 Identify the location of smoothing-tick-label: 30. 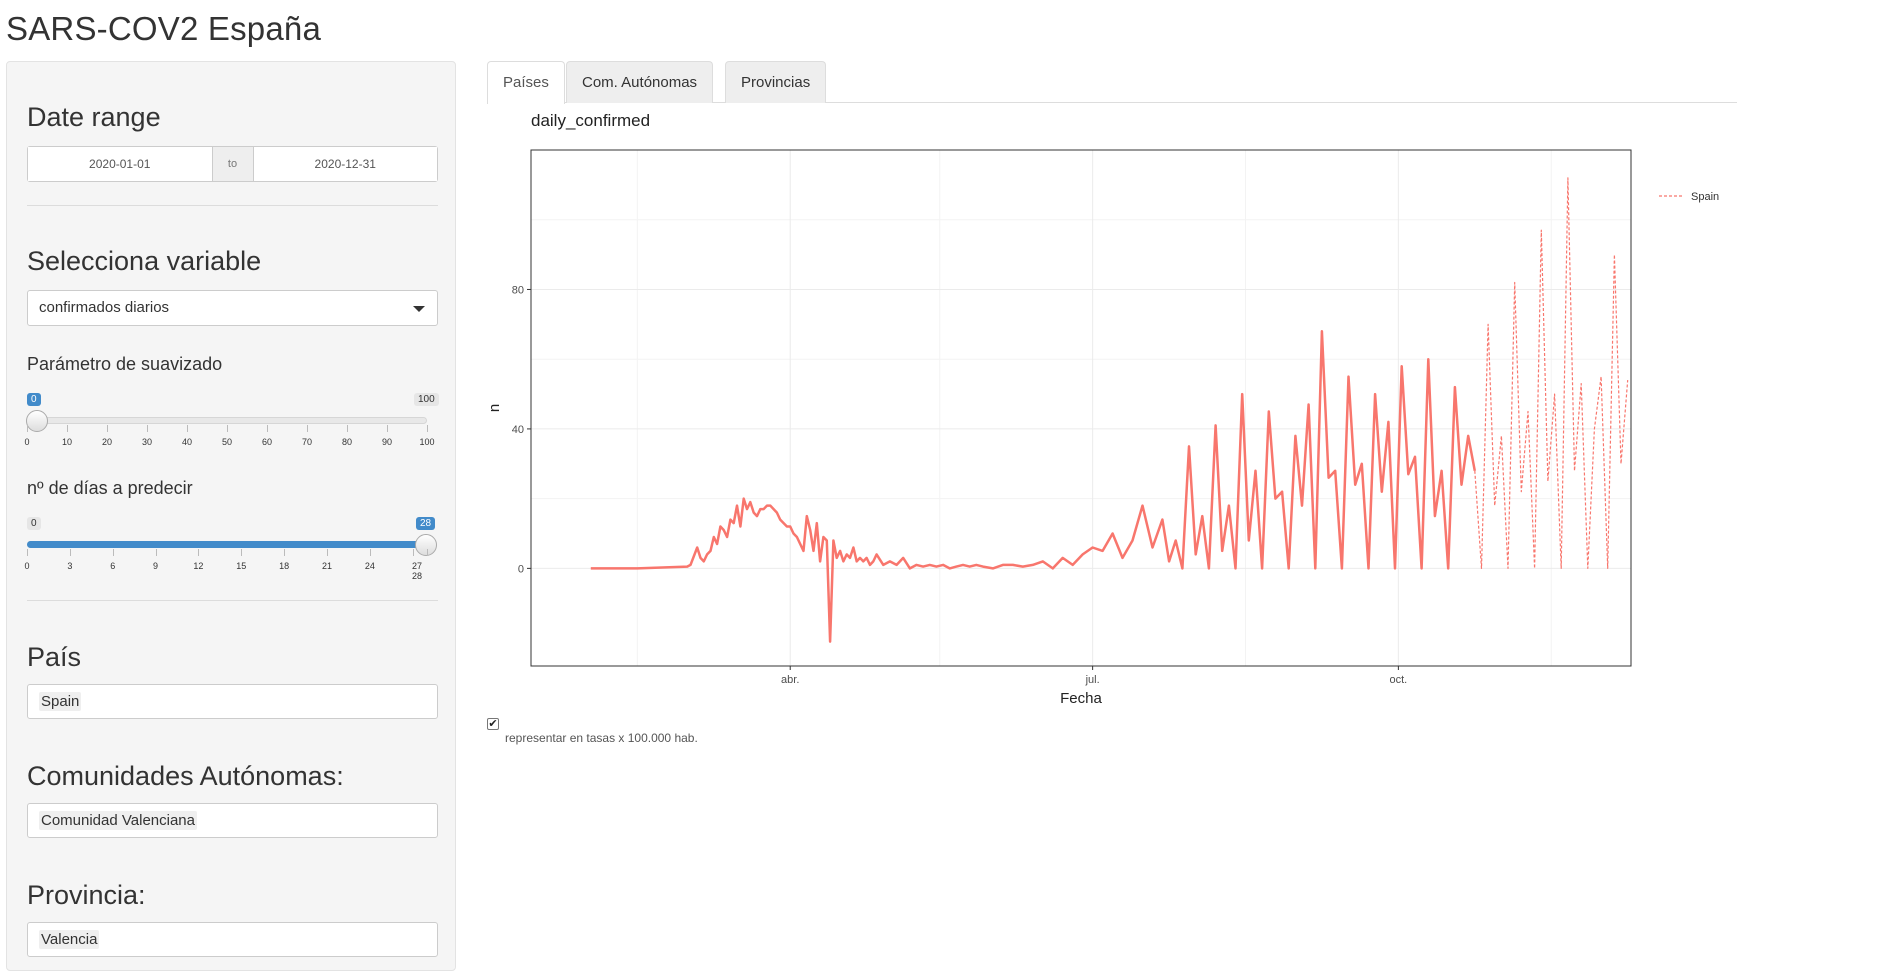
(147, 442).